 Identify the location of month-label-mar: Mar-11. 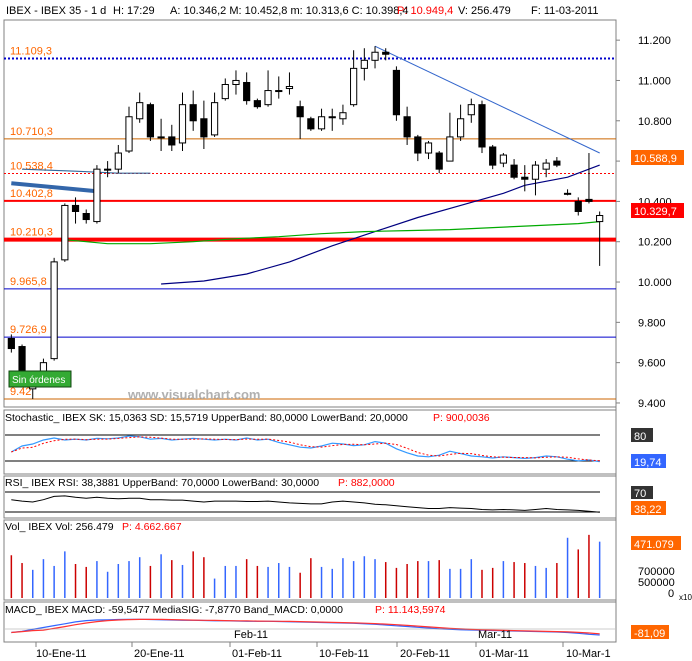
(495, 635).